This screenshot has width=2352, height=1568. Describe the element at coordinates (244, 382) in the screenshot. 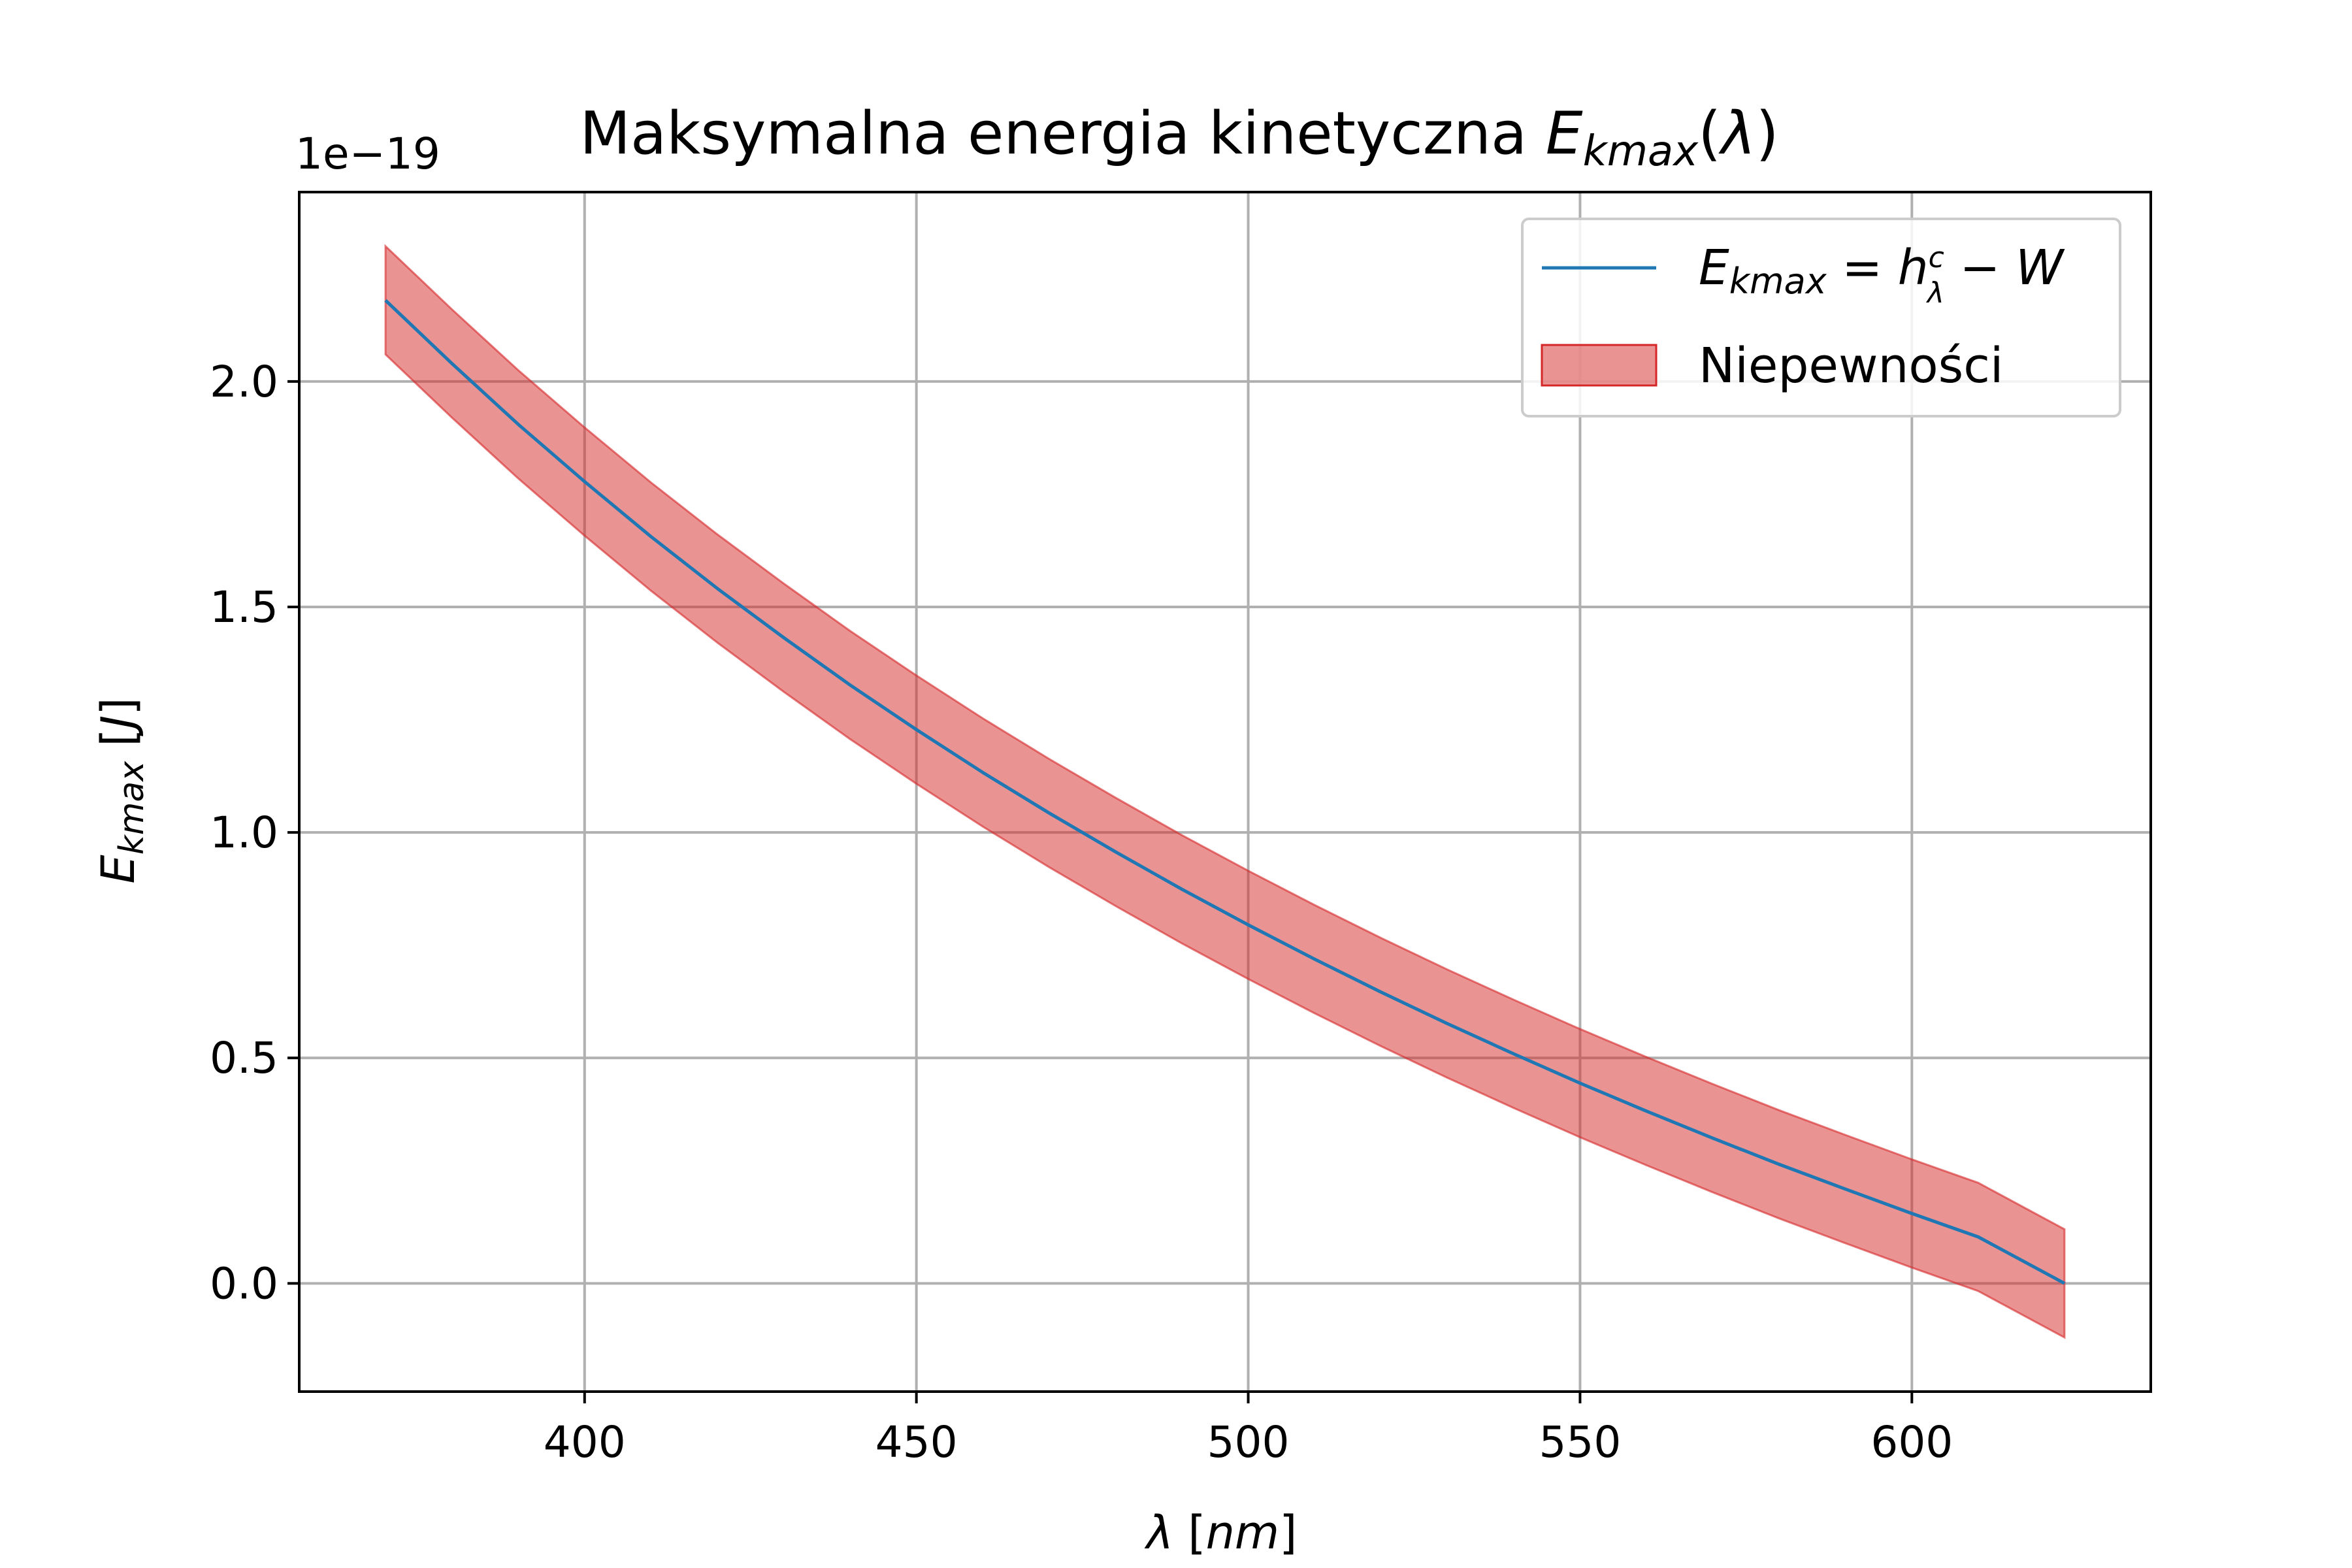

I see `y-tick-label: 2.0` at that location.